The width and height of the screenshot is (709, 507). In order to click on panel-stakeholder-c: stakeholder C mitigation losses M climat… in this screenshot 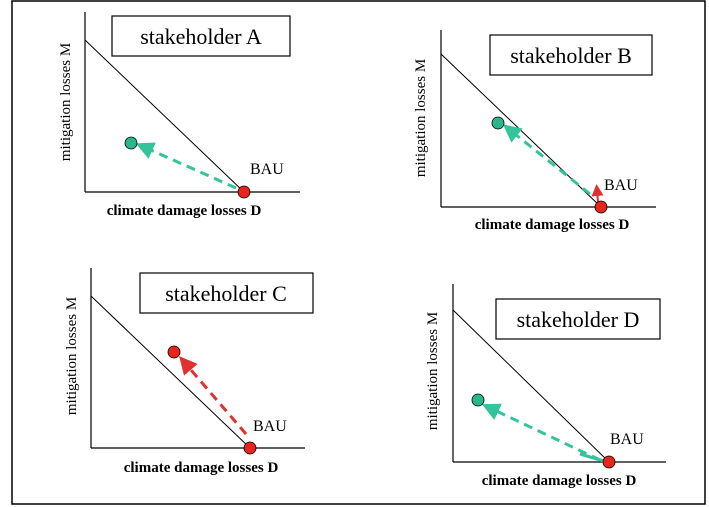, I will do `click(189, 372)`.